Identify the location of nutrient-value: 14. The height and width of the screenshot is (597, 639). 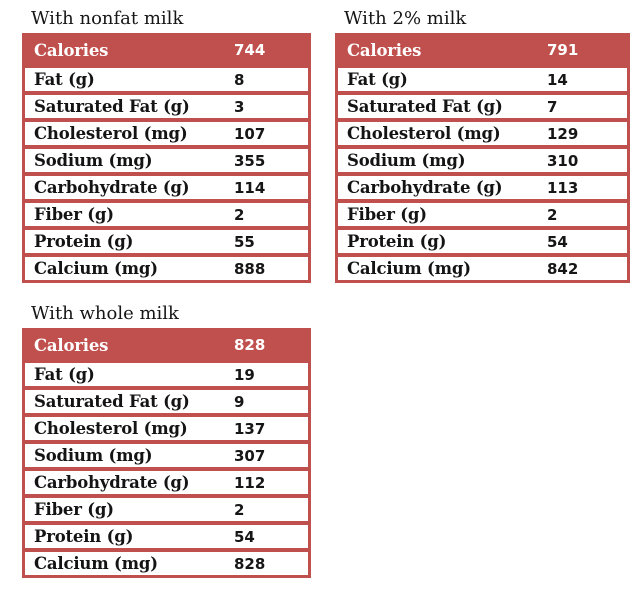
(557, 79).